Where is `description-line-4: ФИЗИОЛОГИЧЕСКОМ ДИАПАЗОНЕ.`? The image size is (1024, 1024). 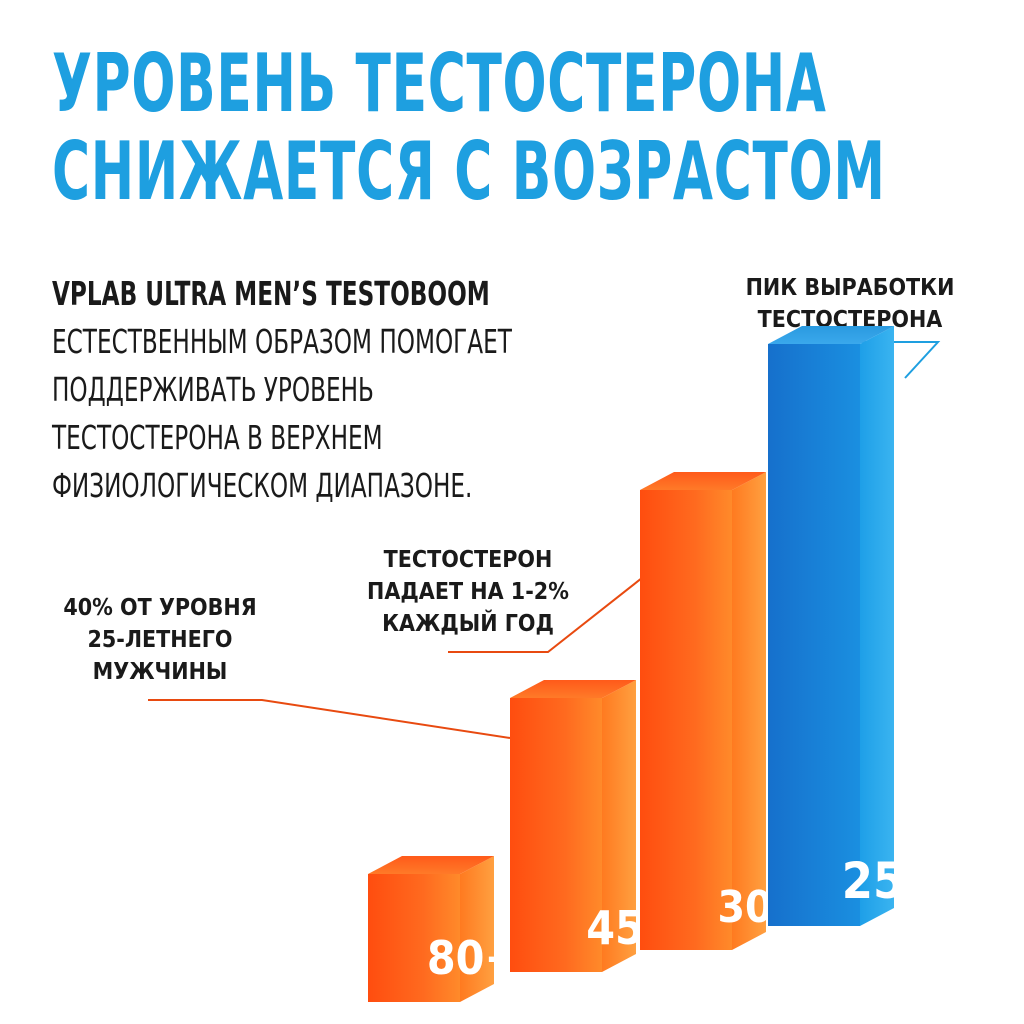
description-line-4: ФИЗИОЛОГИЧЕСКОМ ДИАПАЗОНЕ. is located at coordinates (262, 485).